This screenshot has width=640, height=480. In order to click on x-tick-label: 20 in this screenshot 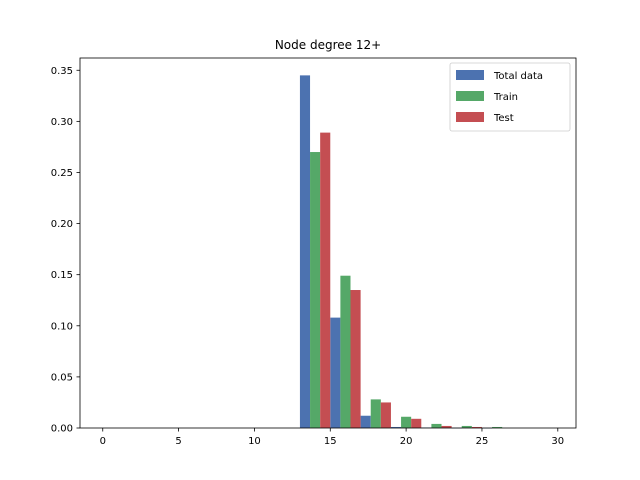, I will do `click(406, 441)`.